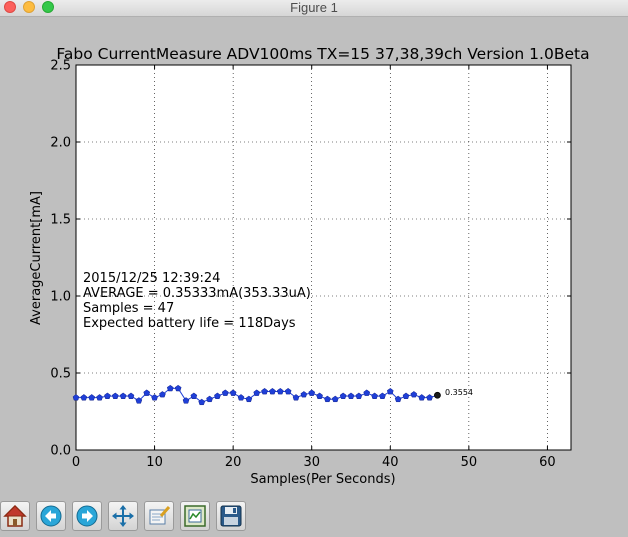 Image resolution: width=628 pixels, height=537 pixels. What do you see at coordinates (437, 395) in the screenshot?
I see `data-point-last` at bounding box center [437, 395].